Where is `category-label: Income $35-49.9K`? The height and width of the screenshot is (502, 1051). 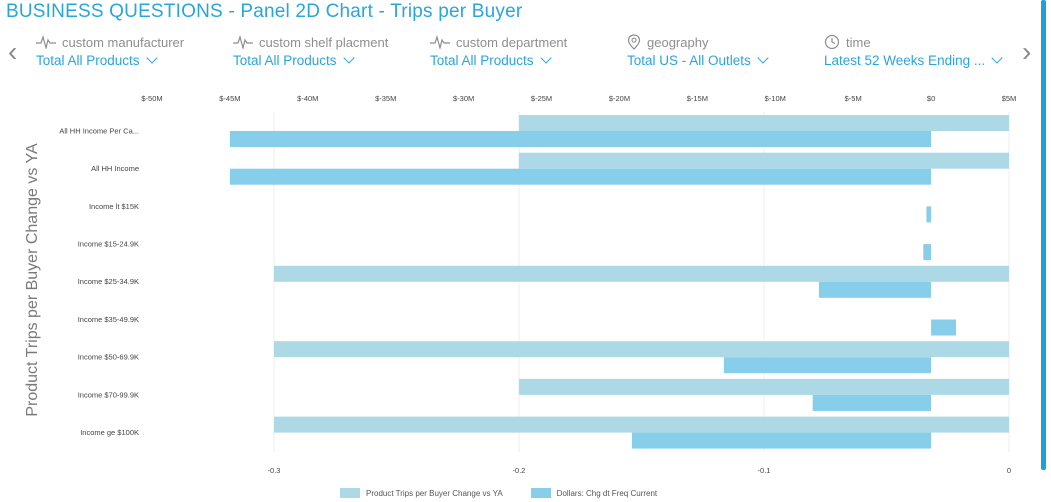
category-label: Income $35-49.9K is located at coordinates (108, 319).